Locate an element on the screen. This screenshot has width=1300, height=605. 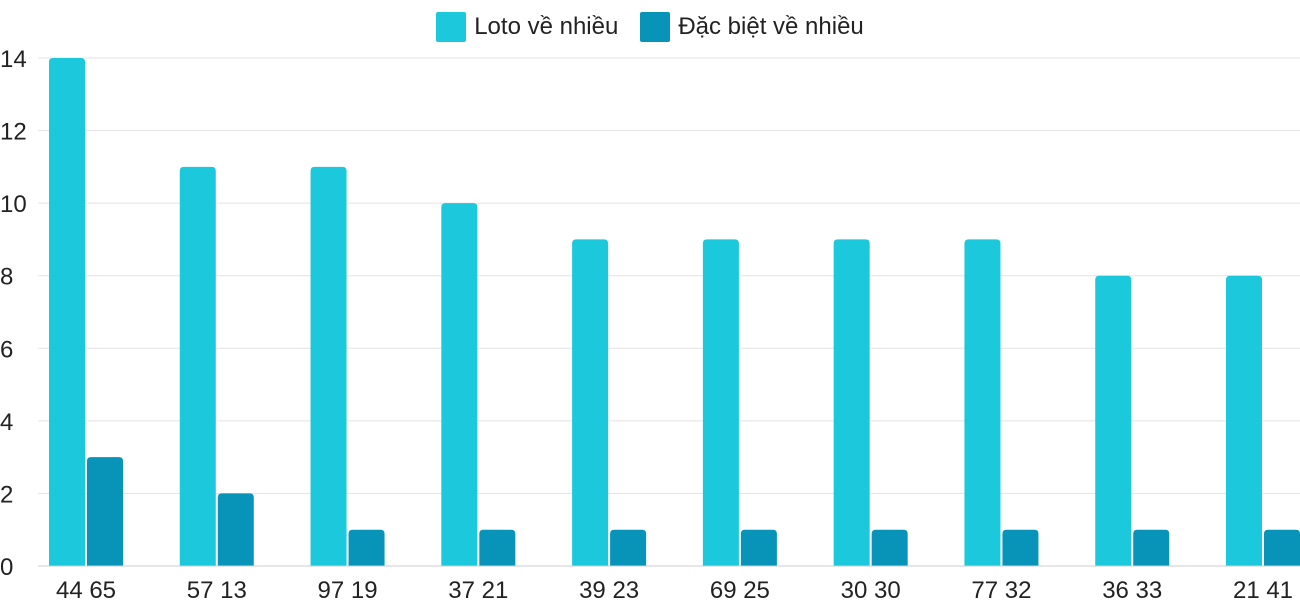
y-tick-label: 6 is located at coordinates (6, 349).